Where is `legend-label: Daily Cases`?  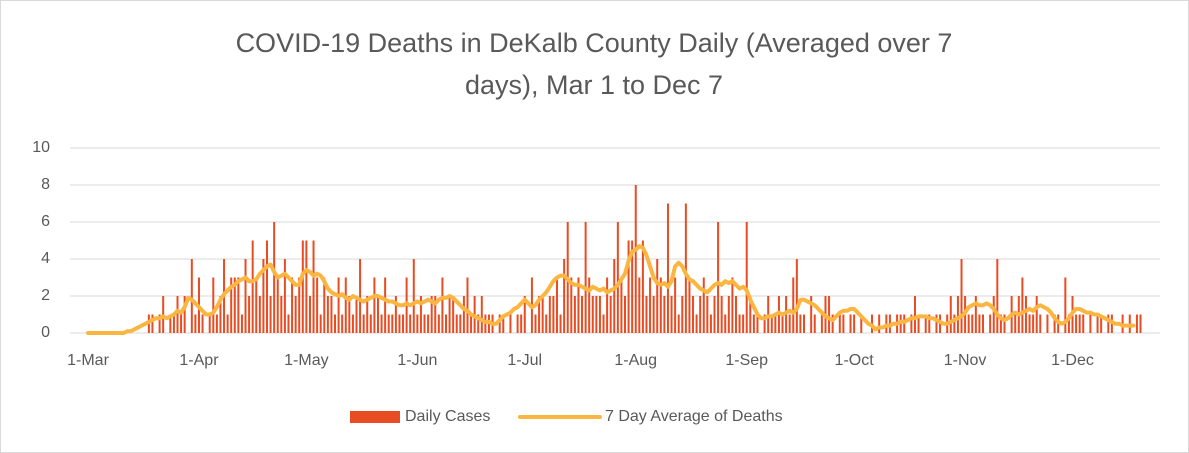
legend-label: Daily Cases is located at coordinates (447, 416).